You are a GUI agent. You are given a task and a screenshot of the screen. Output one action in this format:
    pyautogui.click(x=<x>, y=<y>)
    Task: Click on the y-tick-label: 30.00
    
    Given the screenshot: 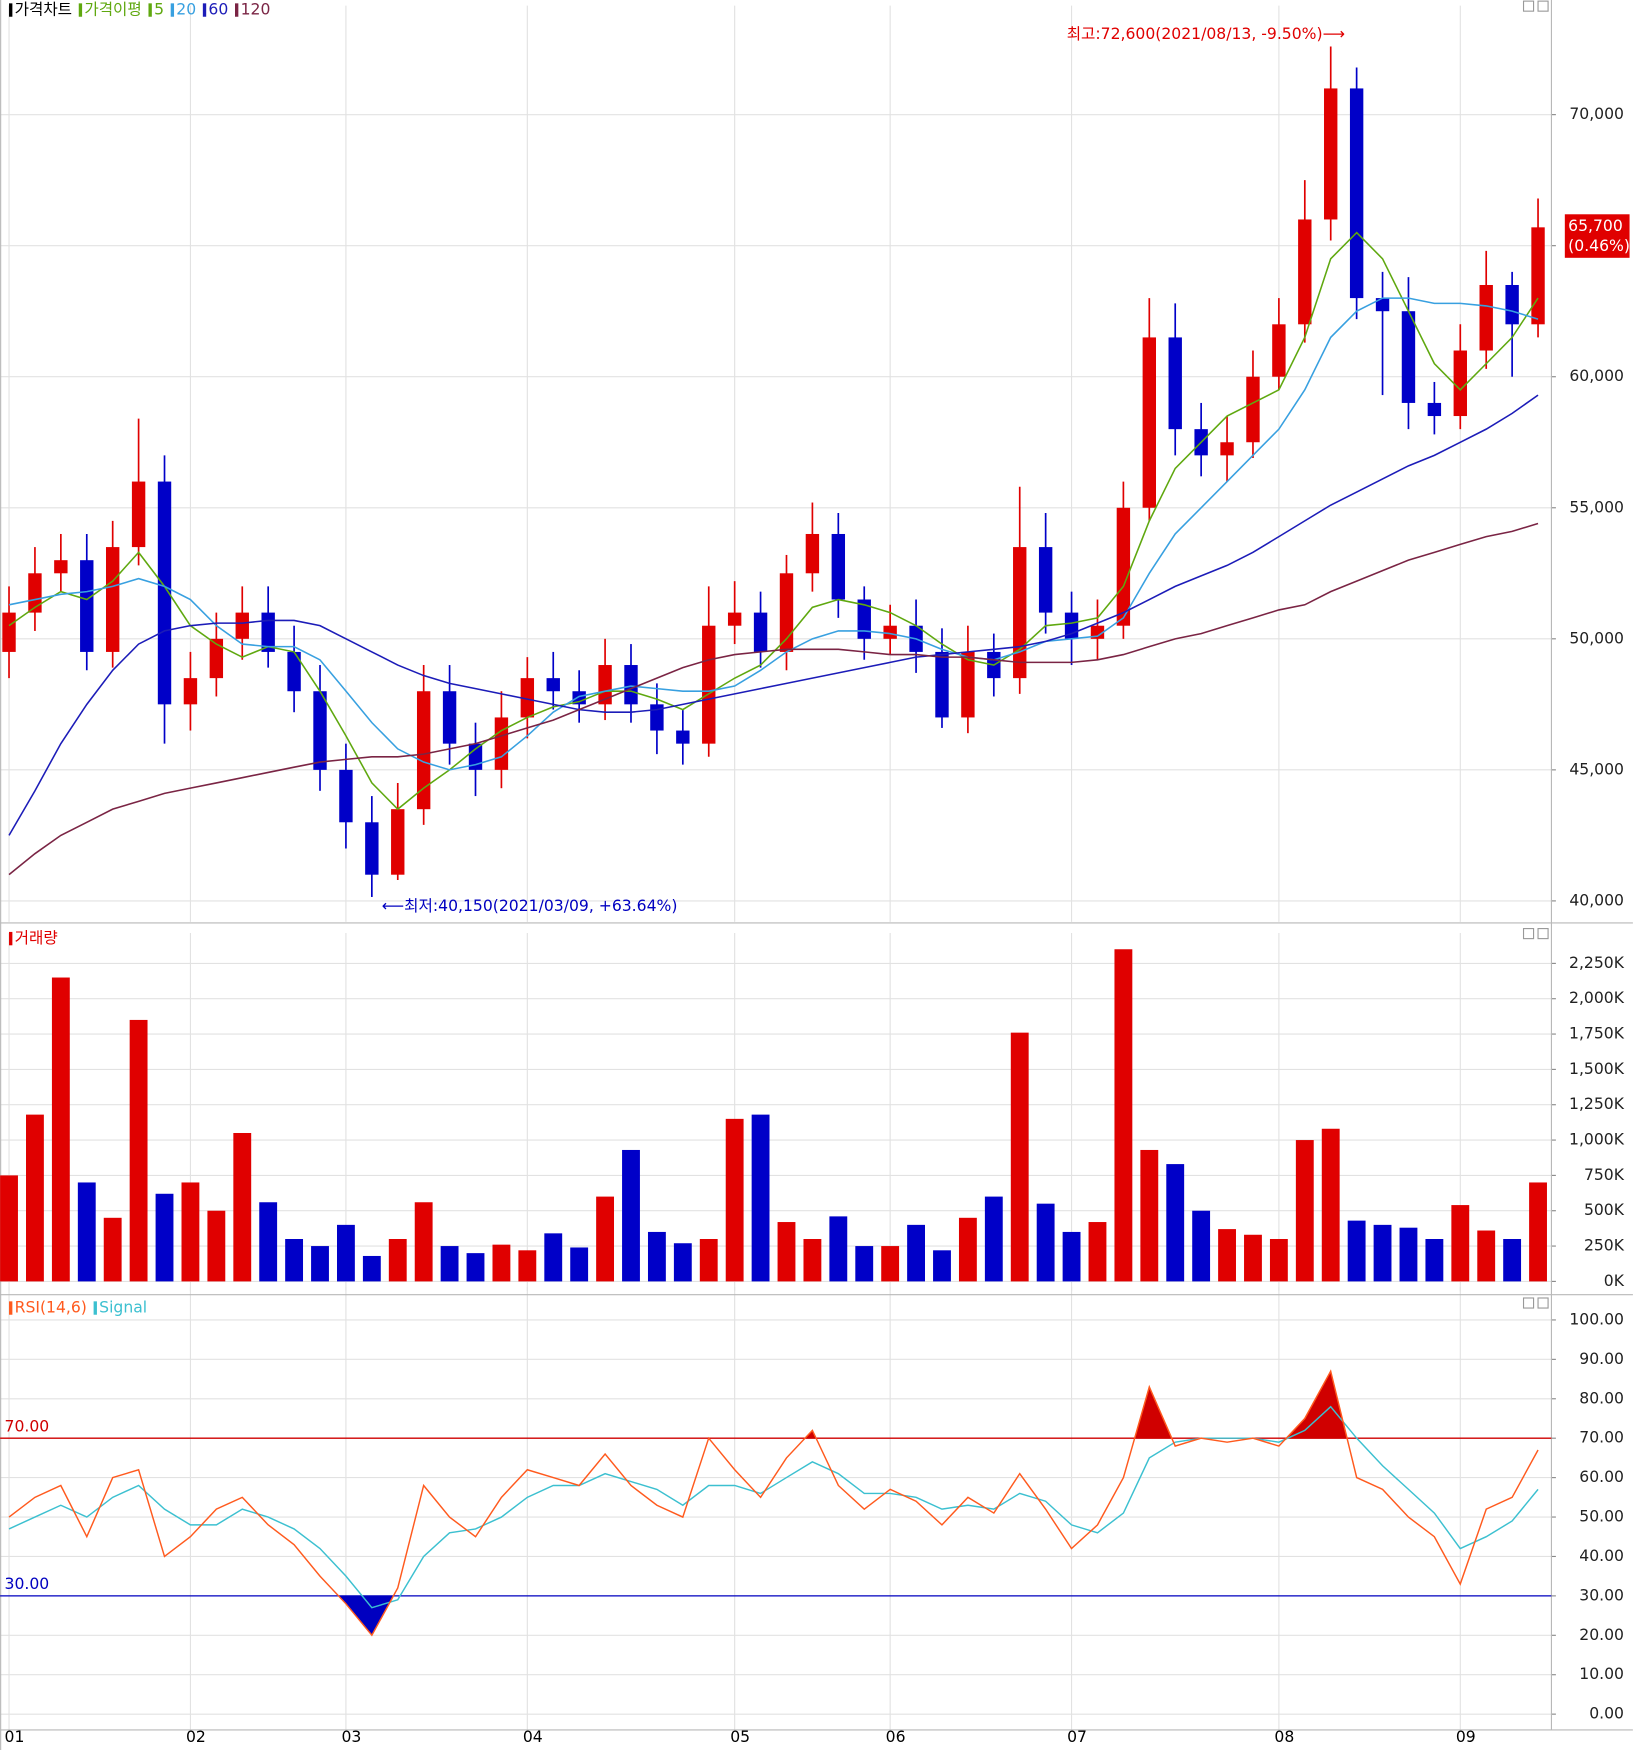 What is the action you would take?
    pyautogui.click(x=1601, y=1595)
    